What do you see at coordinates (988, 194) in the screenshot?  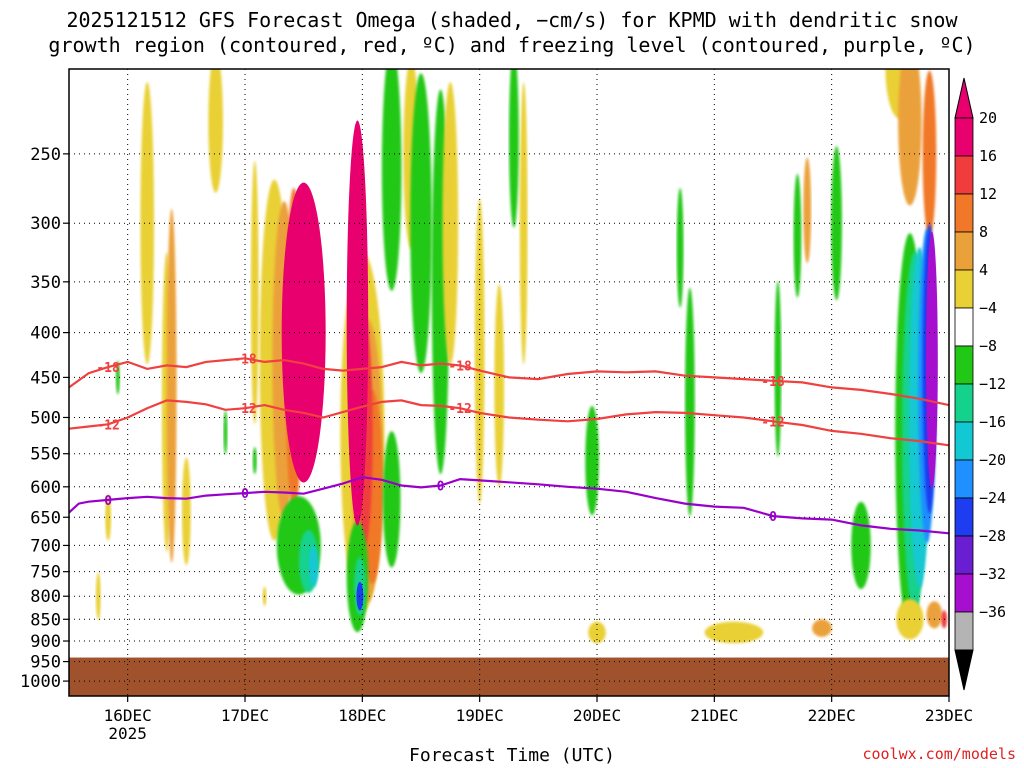 I see `colorbar-label: 12` at bounding box center [988, 194].